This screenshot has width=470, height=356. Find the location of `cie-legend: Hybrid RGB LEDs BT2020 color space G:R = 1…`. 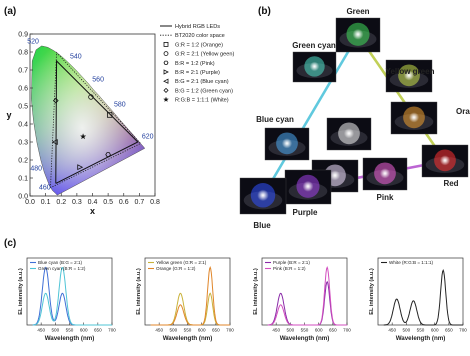

cie-legend: Hybrid RGB LEDs BT2020 color space G:R = 1… is located at coordinates (197, 64).